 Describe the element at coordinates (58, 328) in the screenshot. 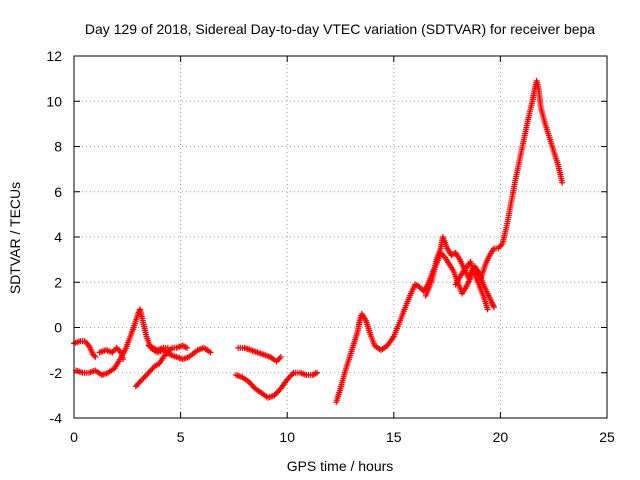

I see `y-tick-label: 0` at that location.